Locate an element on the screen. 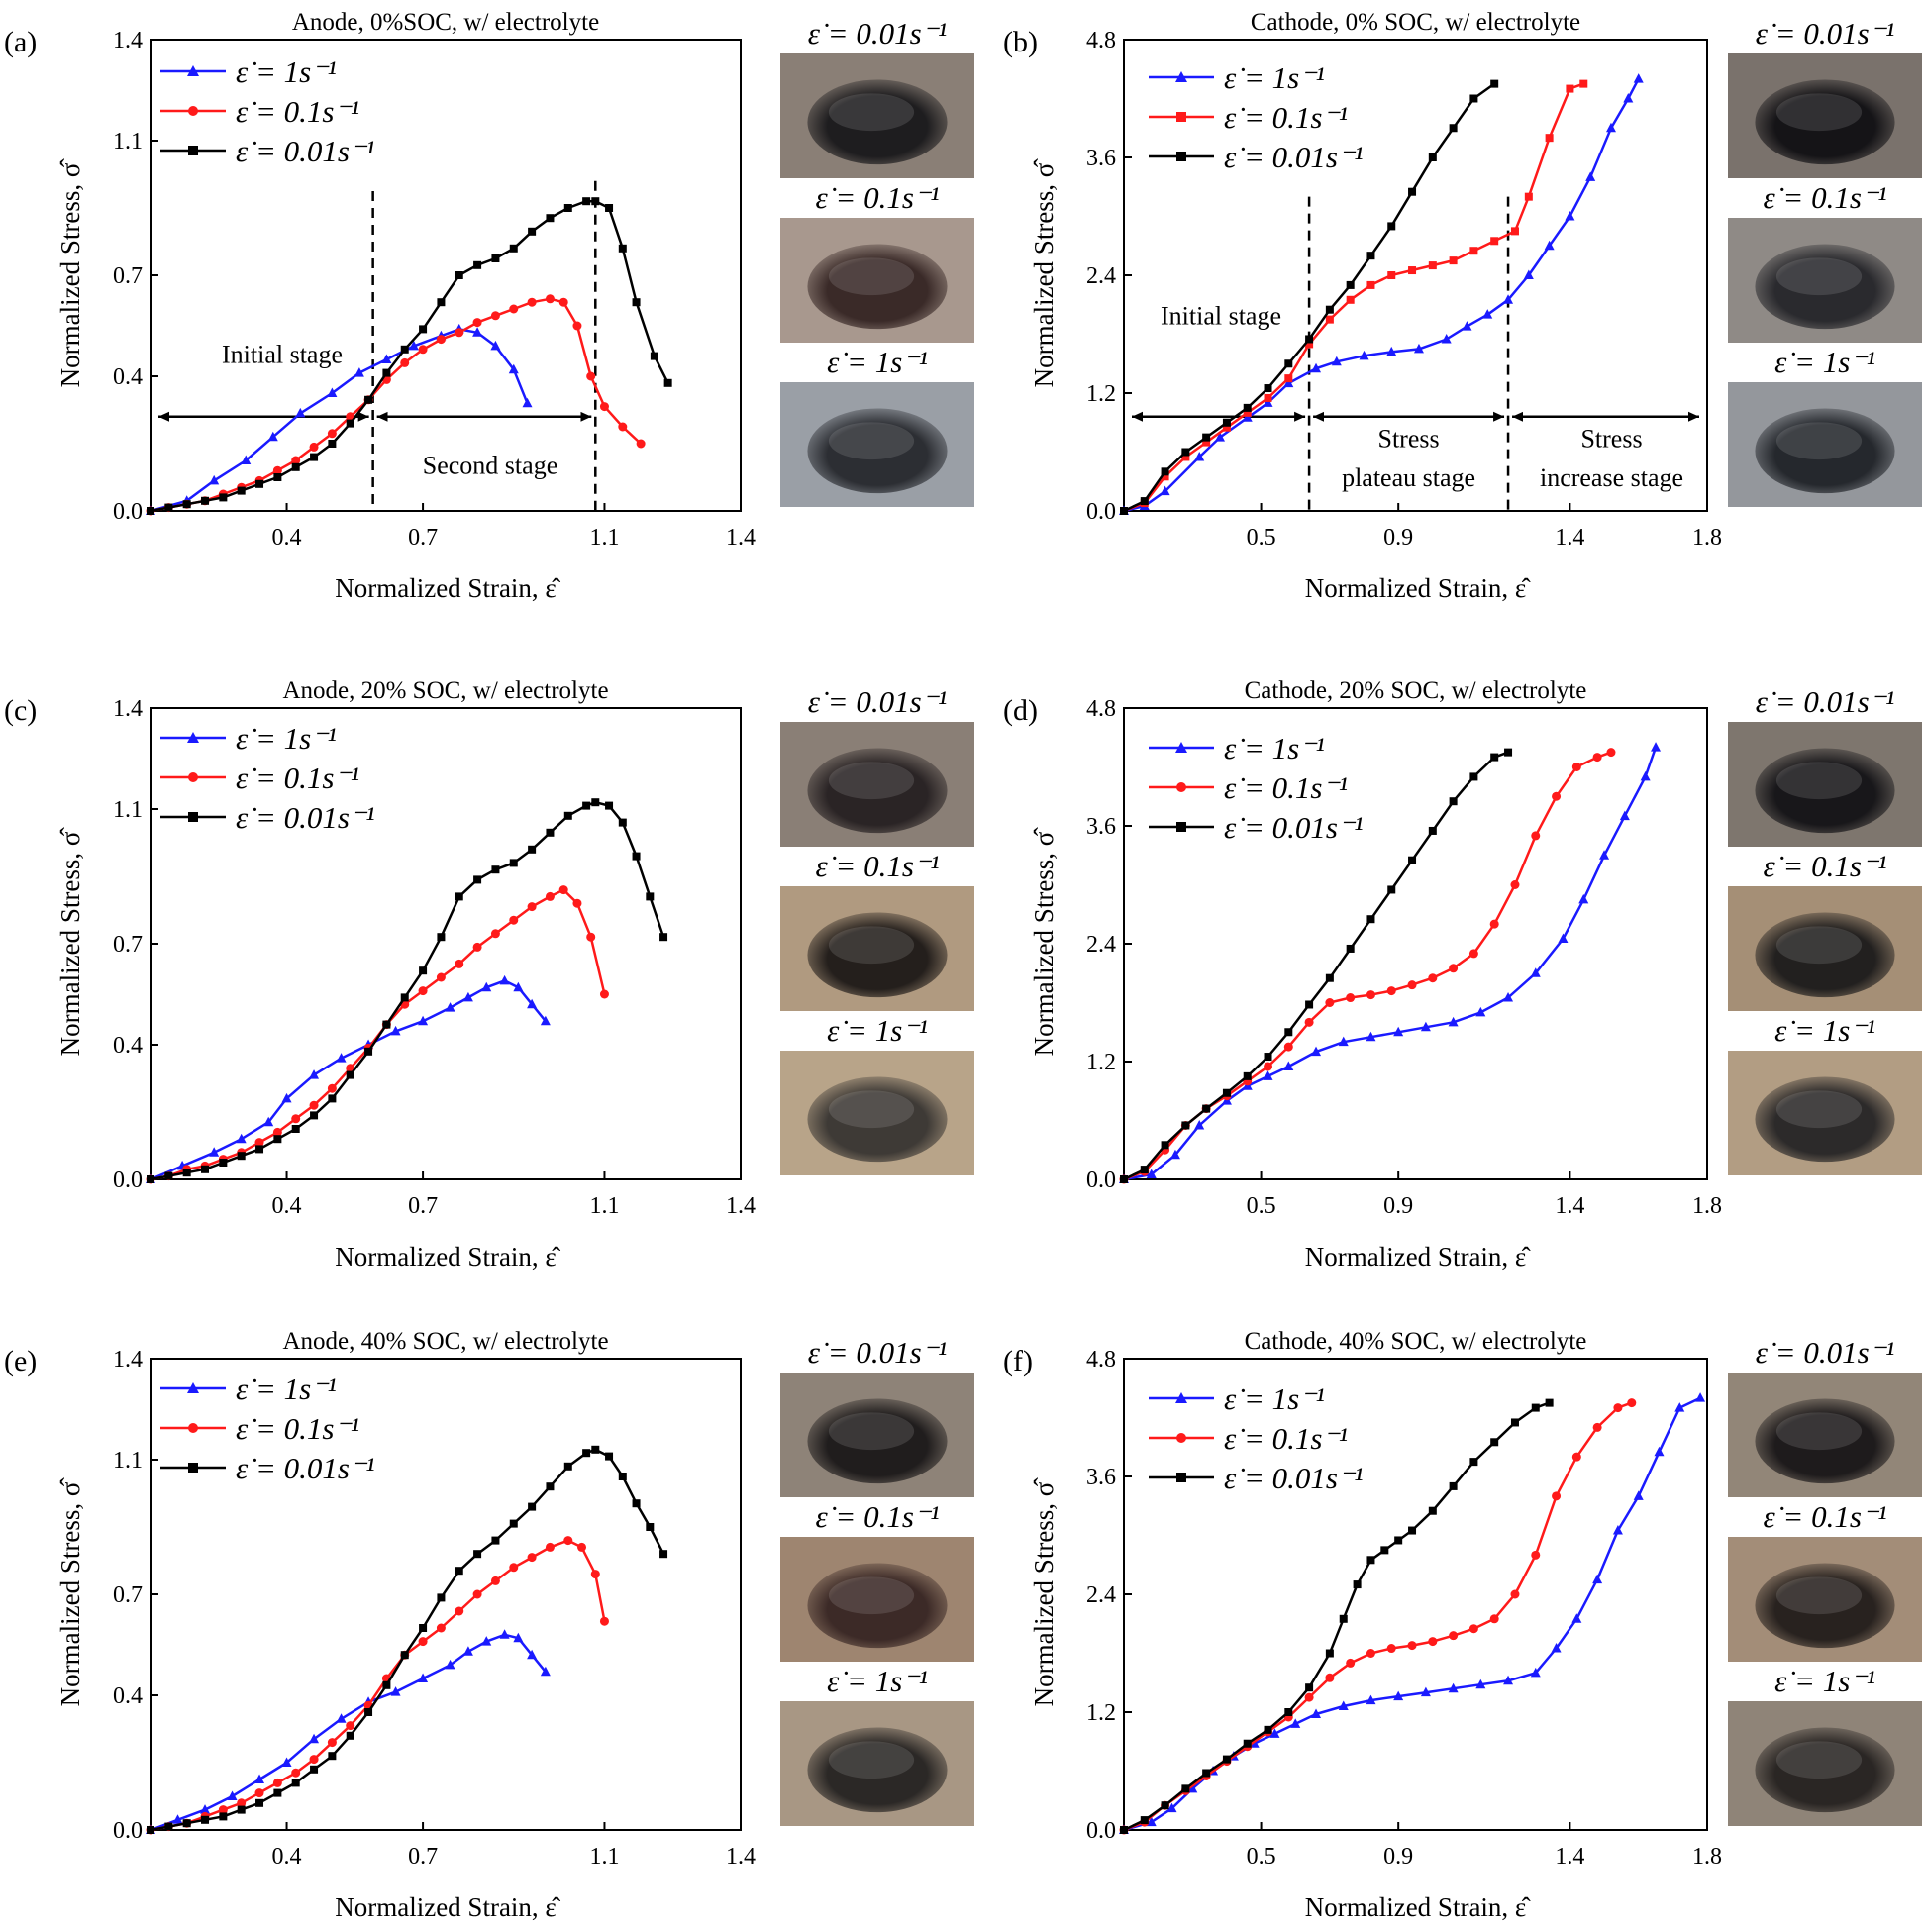  y-tick-label: 0.4 is located at coordinates (128, 1046).